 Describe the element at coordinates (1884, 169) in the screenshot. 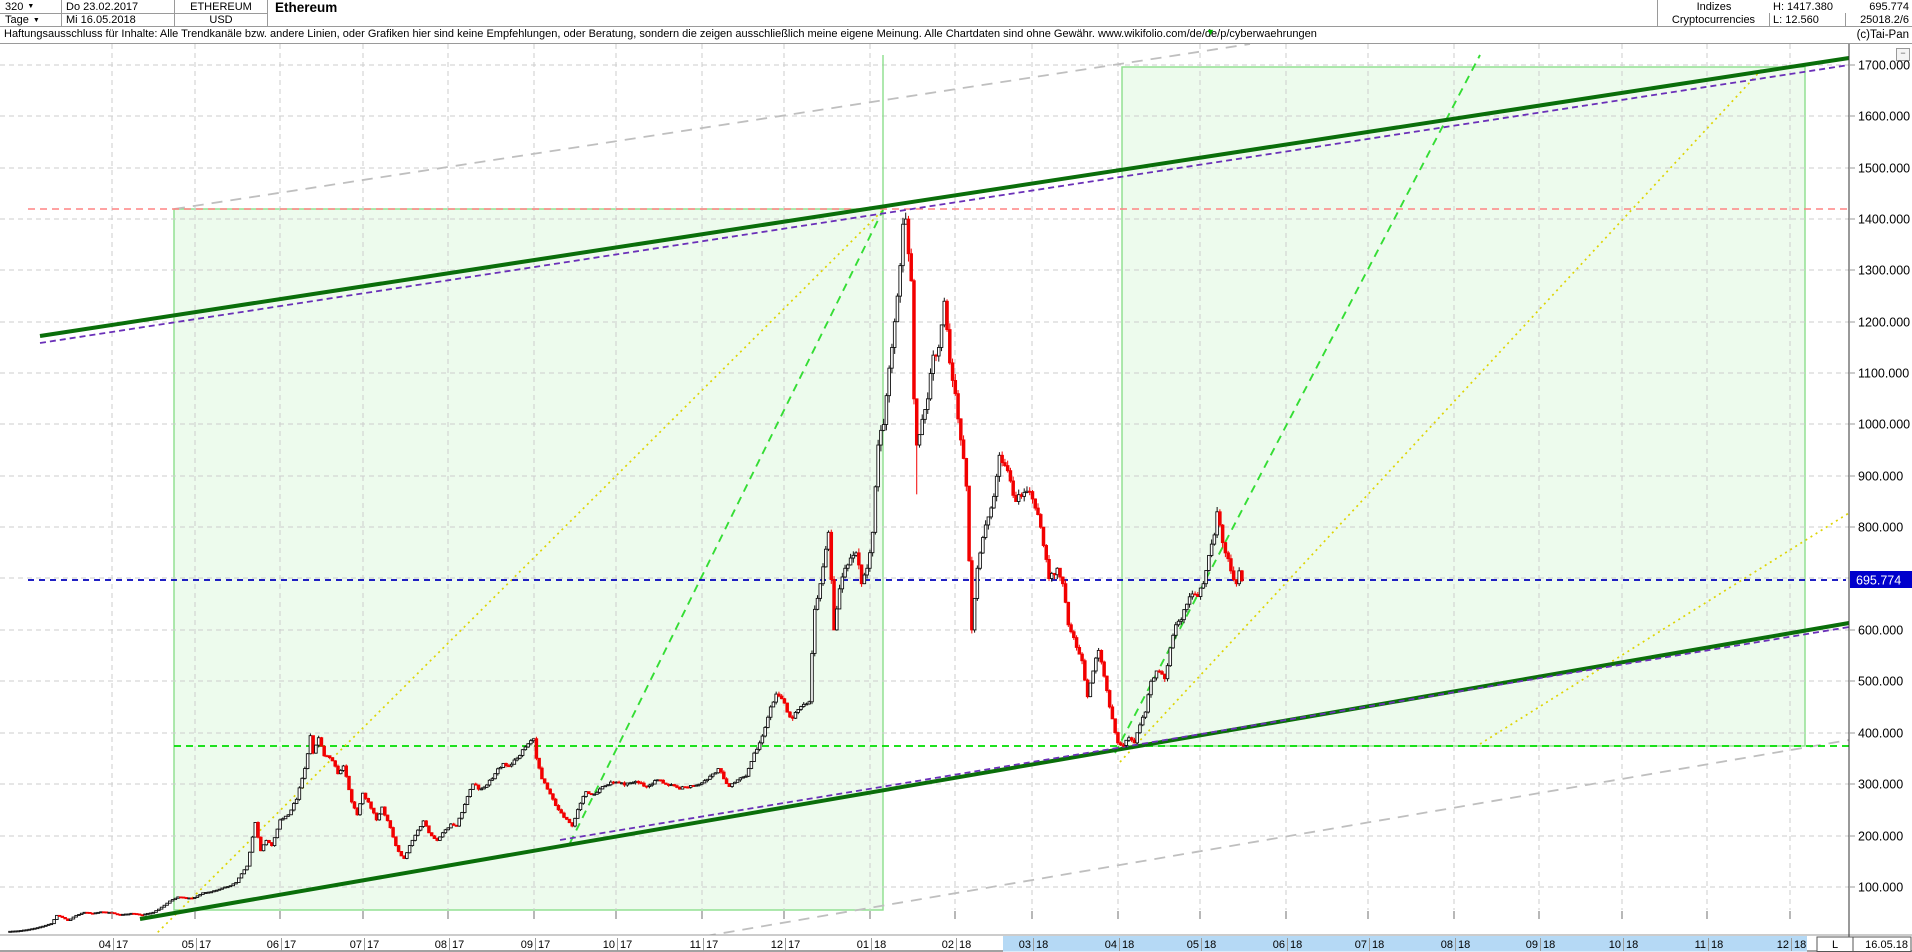

I see `svg-text: 1500.000` at that location.